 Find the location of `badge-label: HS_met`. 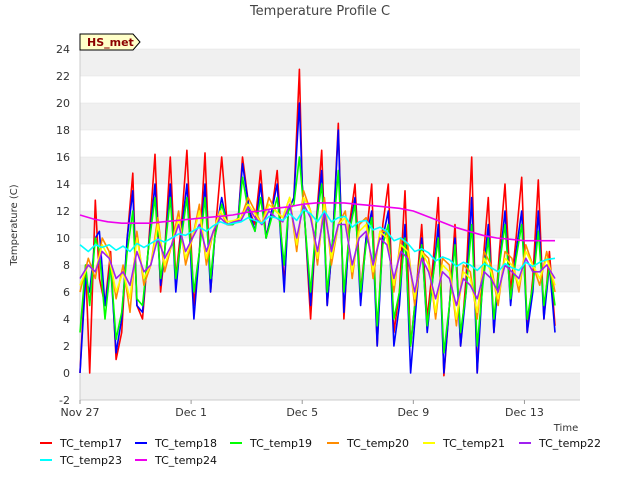

badge-label: HS_met is located at coordinates (110, 42).